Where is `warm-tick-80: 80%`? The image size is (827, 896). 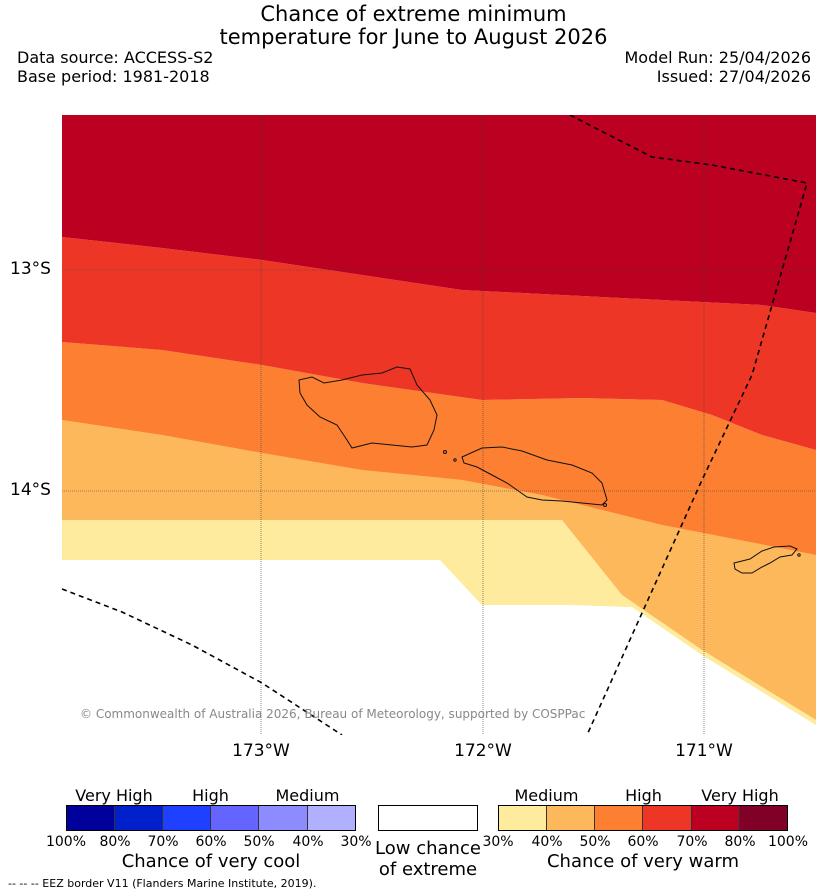 warm-tick-80: 80% is located at coordinates (740, 842).